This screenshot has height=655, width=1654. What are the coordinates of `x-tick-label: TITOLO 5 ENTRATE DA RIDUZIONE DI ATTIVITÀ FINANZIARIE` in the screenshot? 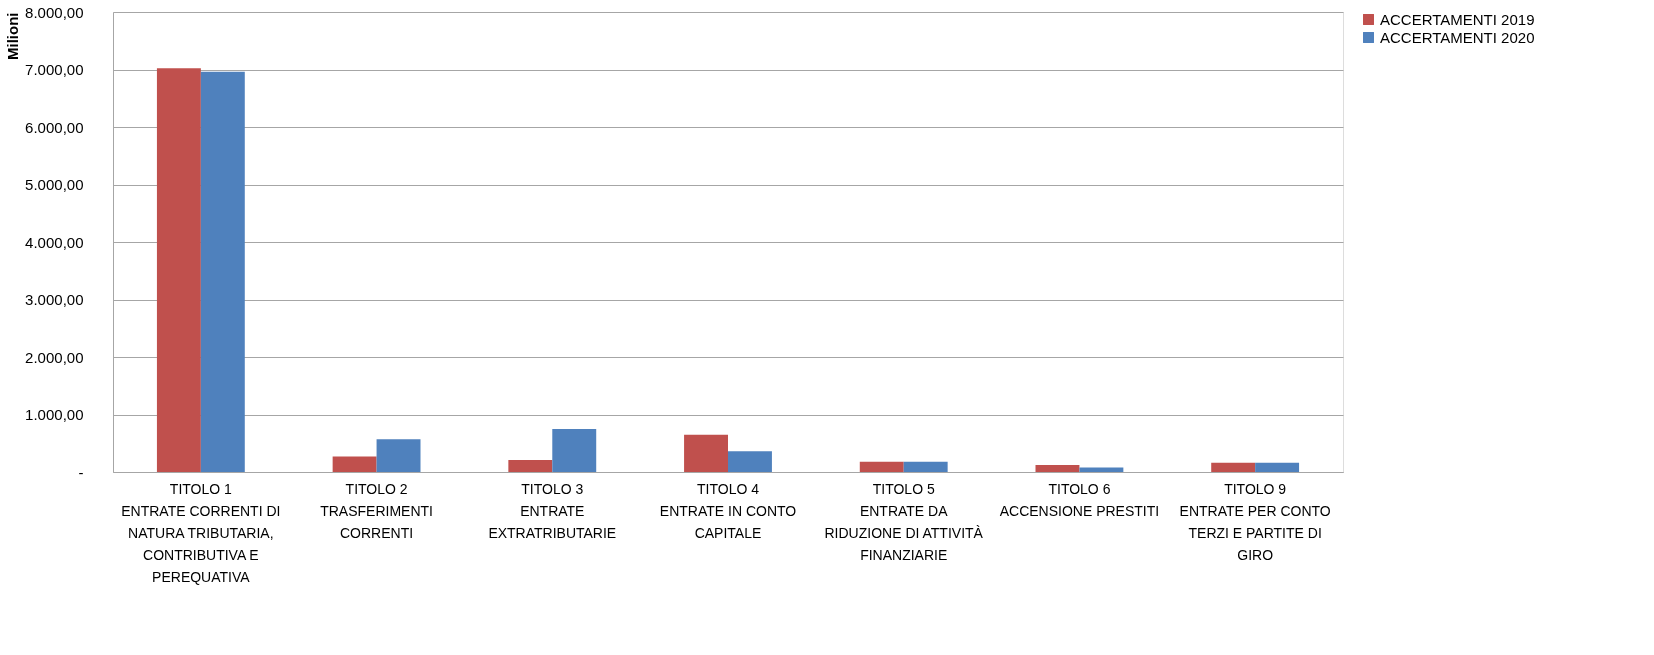 It's located at (904, 521).